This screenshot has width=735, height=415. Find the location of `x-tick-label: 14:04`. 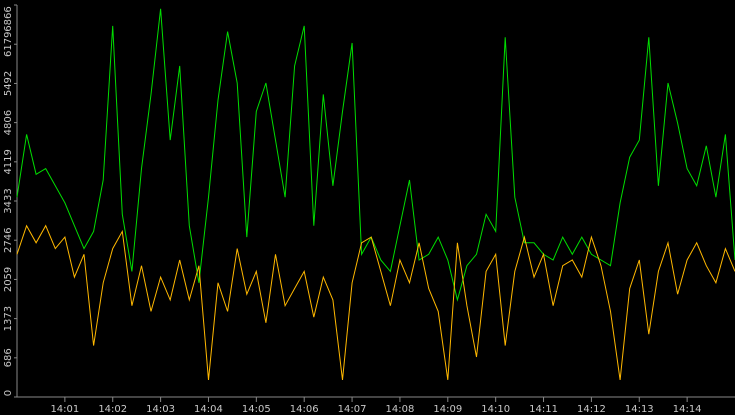

x-tick-label: 14:04 is located at coordinates (208, 409).